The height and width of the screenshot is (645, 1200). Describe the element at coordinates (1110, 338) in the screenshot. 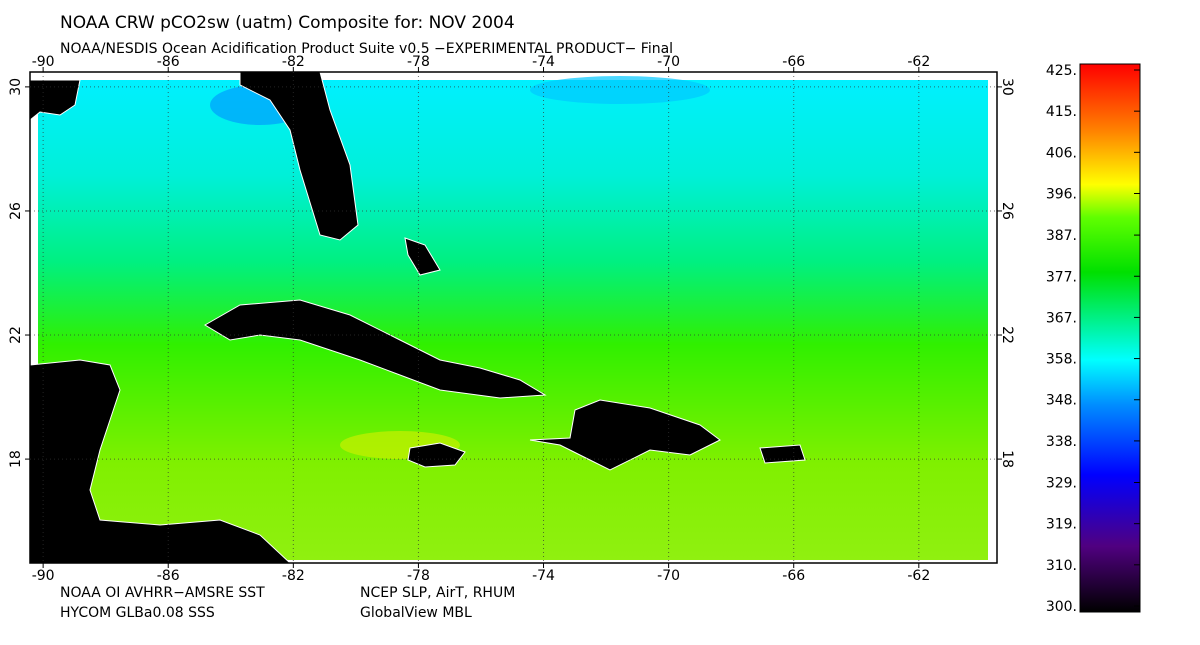

I see `colorbar` at that location.